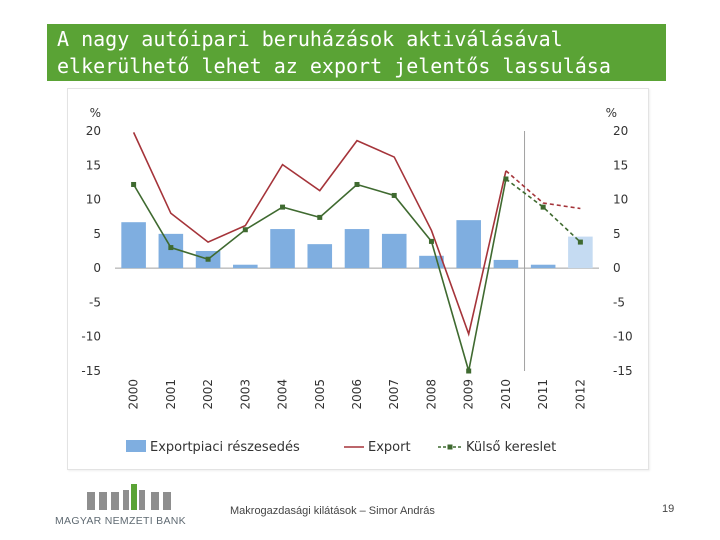 This screenshot has width=720, height=540. I want to click on footer-caption: Makrogazdasági kilátások – Simor András, so click(332, 511).